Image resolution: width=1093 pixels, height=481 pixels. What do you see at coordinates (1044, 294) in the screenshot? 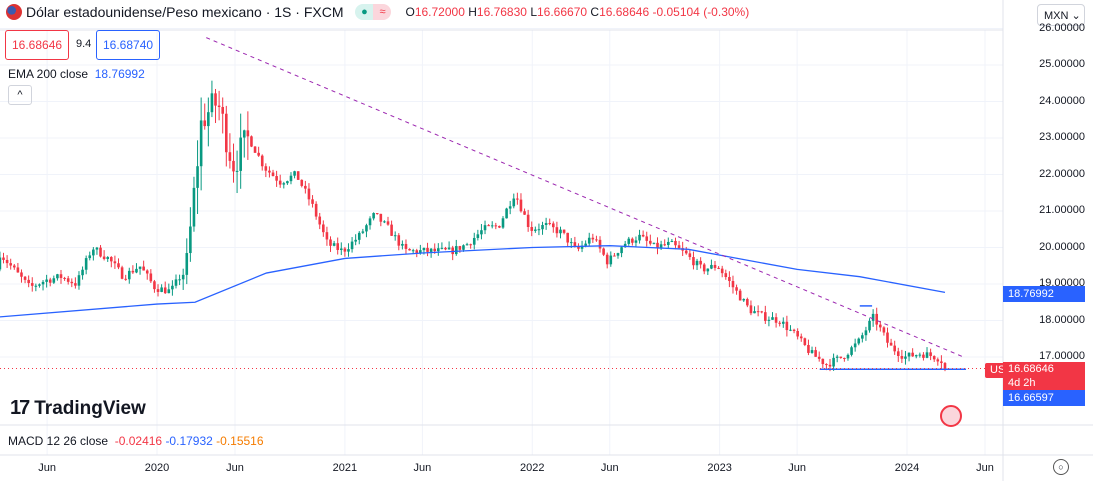
I see `ema-price-tag: 18.76992` at bounding box center [1044, 294].